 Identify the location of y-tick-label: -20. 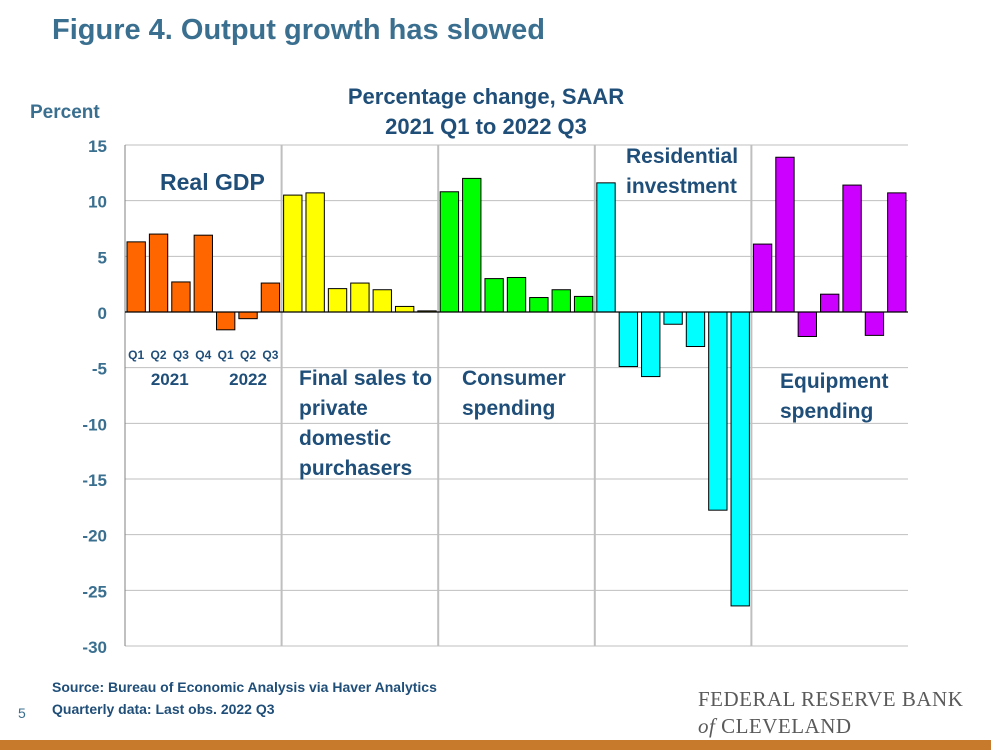
(94, 536).